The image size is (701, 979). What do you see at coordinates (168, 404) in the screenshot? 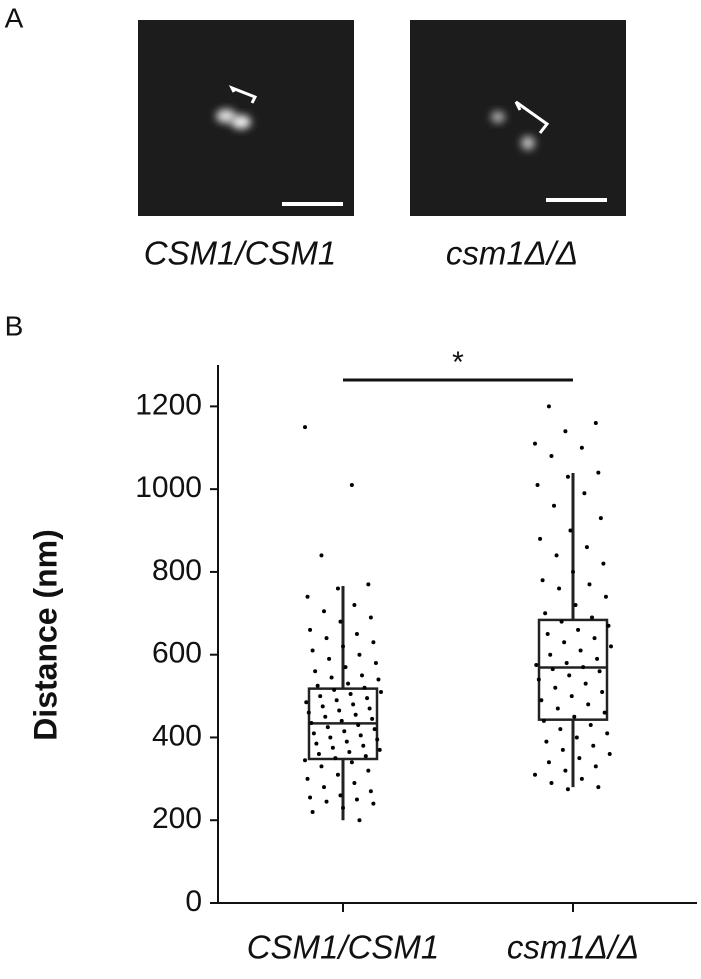
I see `y-tick-label: 1200` at bounding box center [168, 404].